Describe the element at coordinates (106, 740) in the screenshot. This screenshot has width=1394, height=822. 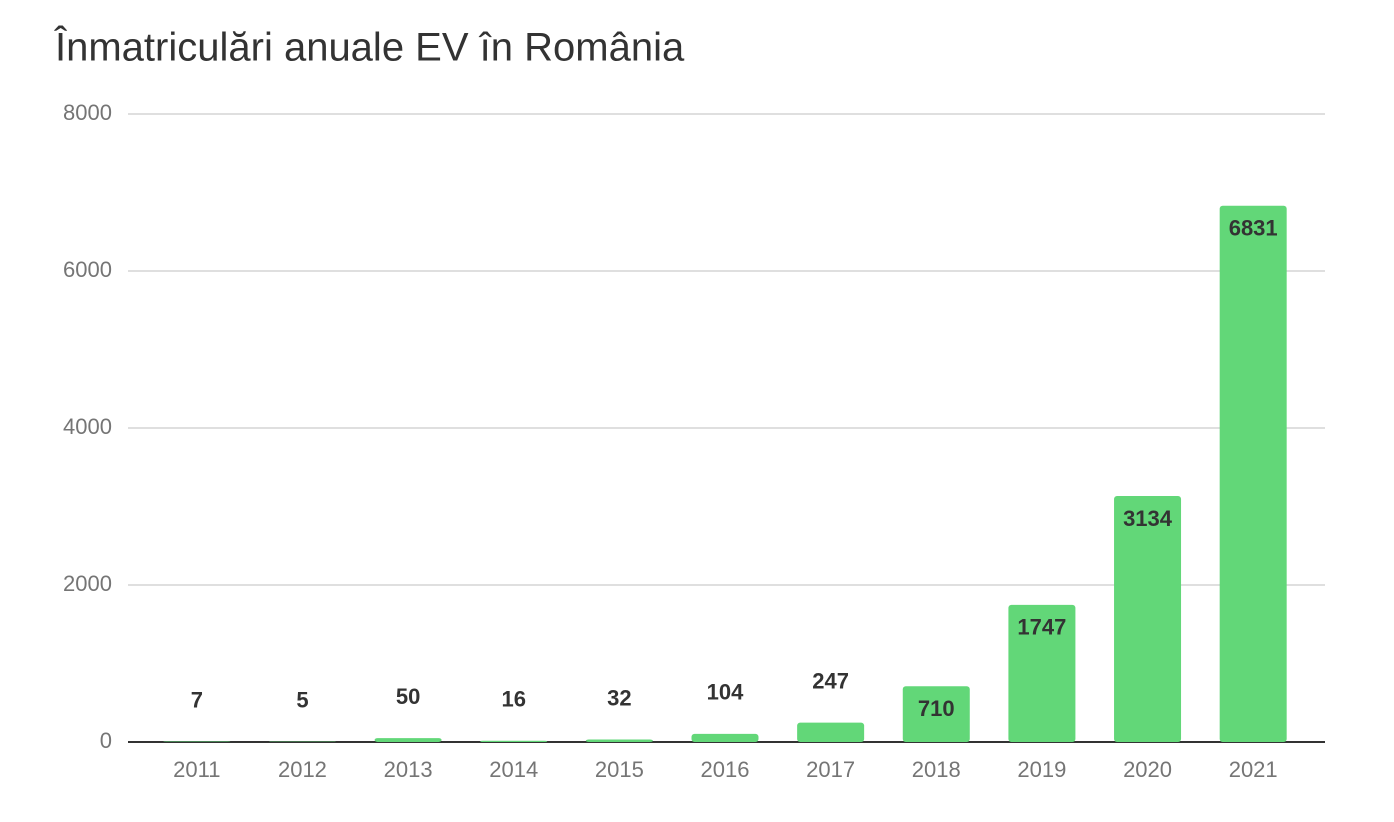
I see `y-tick-label: 0` at that location.